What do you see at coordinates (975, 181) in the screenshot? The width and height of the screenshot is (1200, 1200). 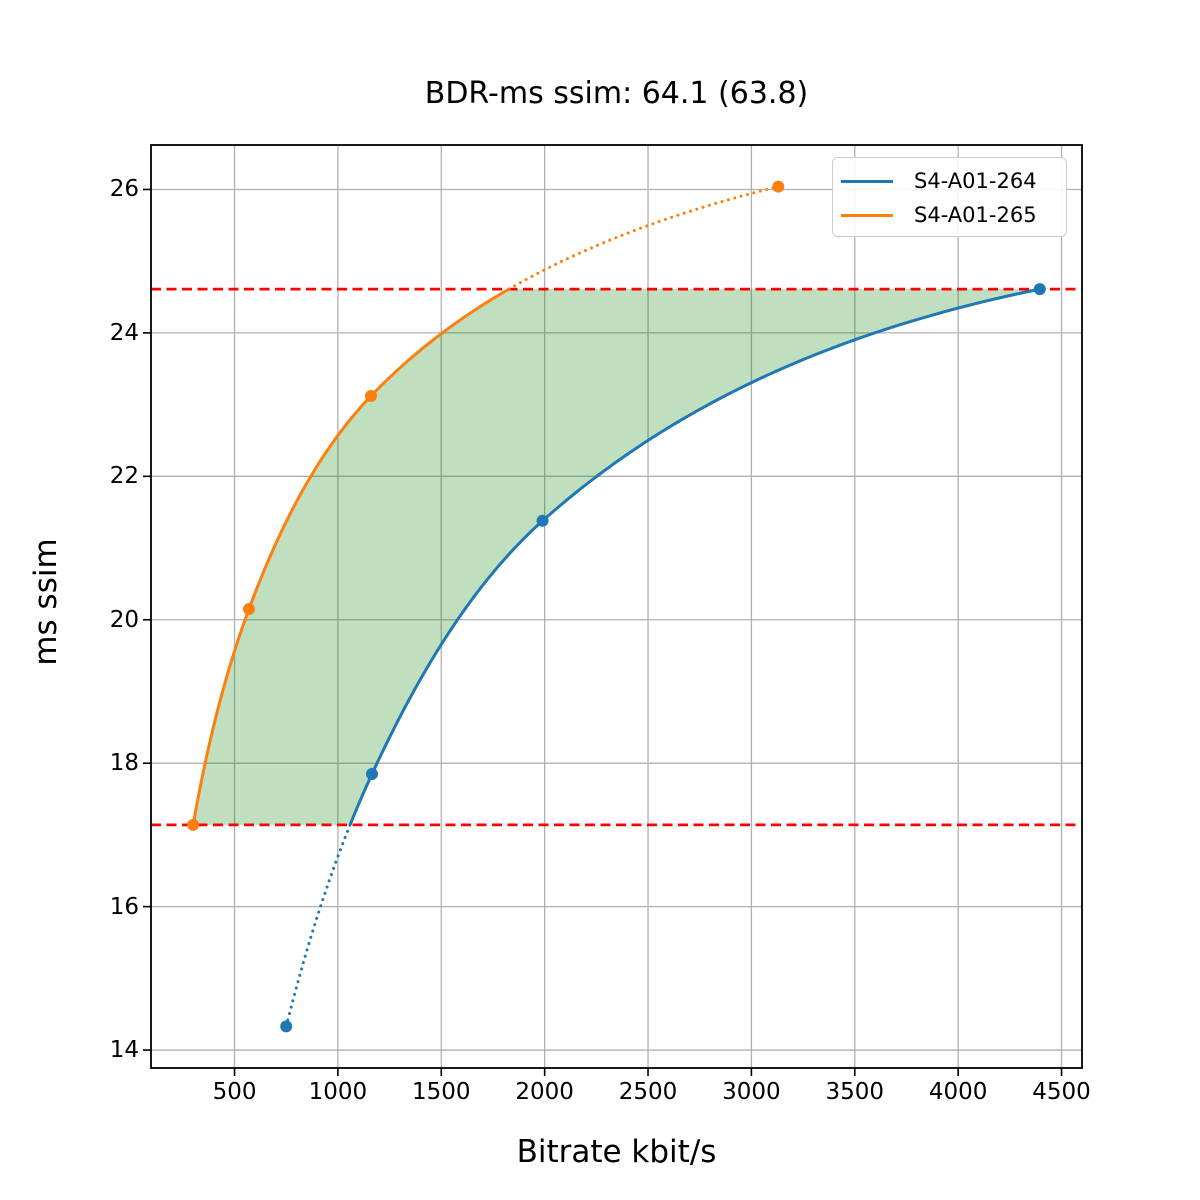 I see `legend-label: S4-A01-264` at bounding box center [975, 181].